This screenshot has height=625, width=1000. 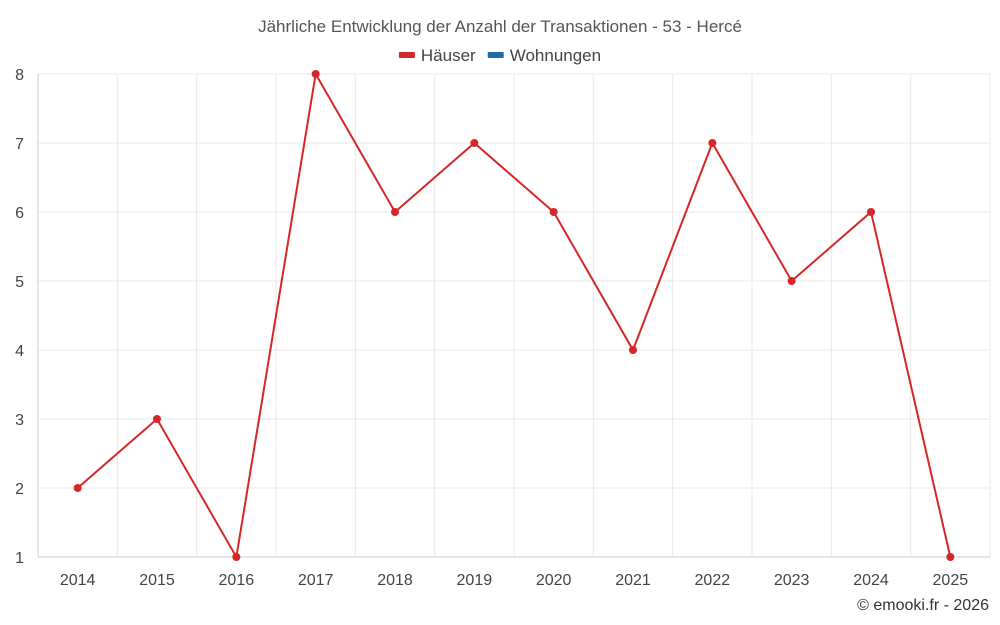 I want to click on x-tick-label: 2023, so click(x=792, y=580).